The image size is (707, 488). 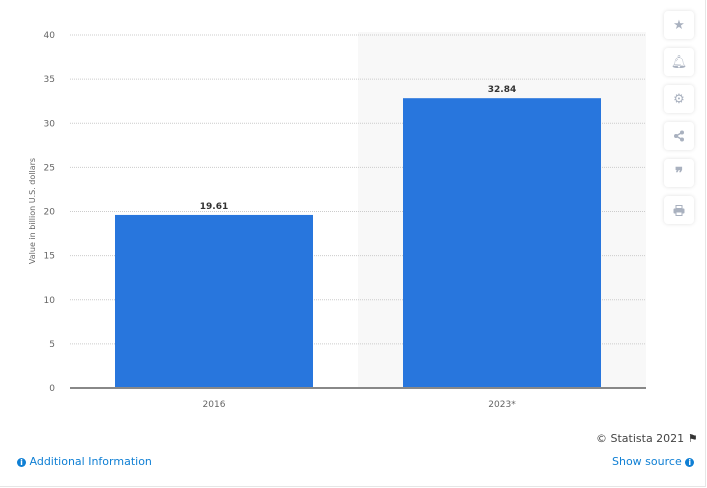 I want to click on notification-button: 🔔︎, so click(x=679, y=62).